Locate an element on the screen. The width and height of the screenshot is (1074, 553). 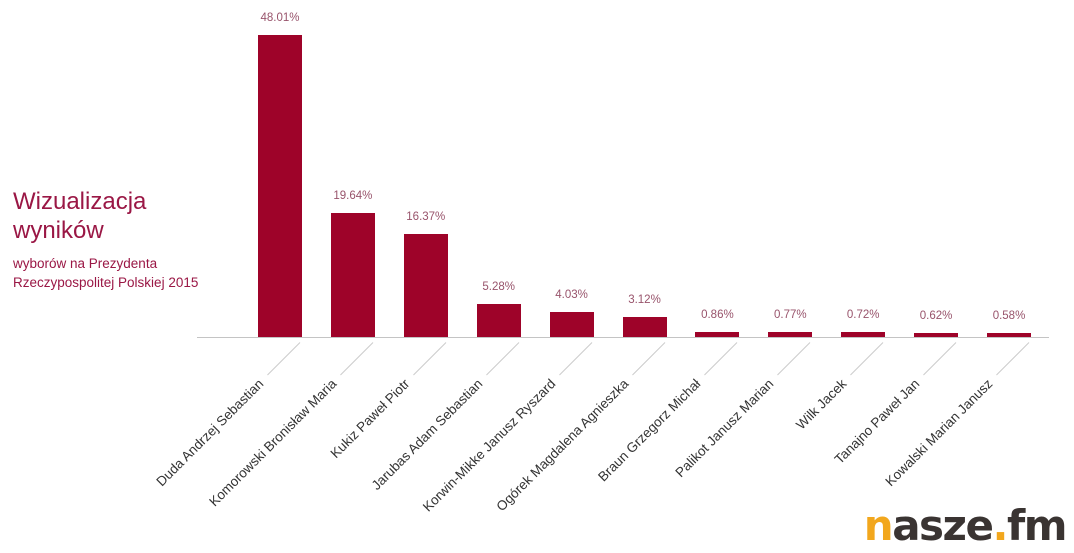
logo-part: asze is located at coordinates (943, 525).